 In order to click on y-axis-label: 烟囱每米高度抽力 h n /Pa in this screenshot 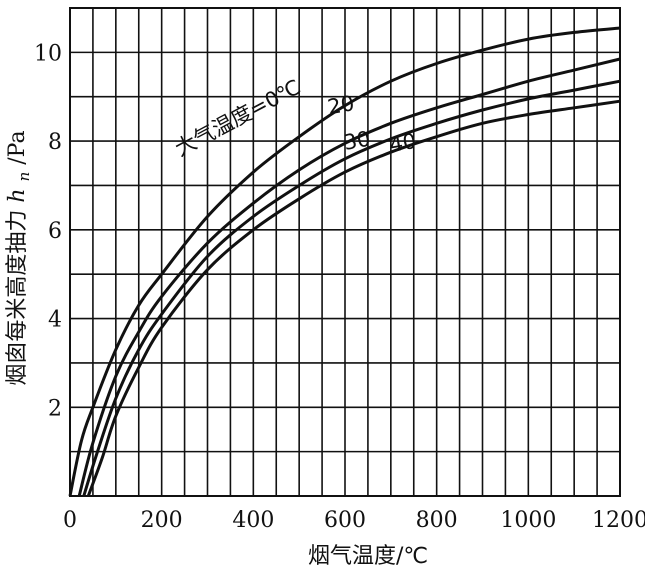, I will do `click(20, 257)`.